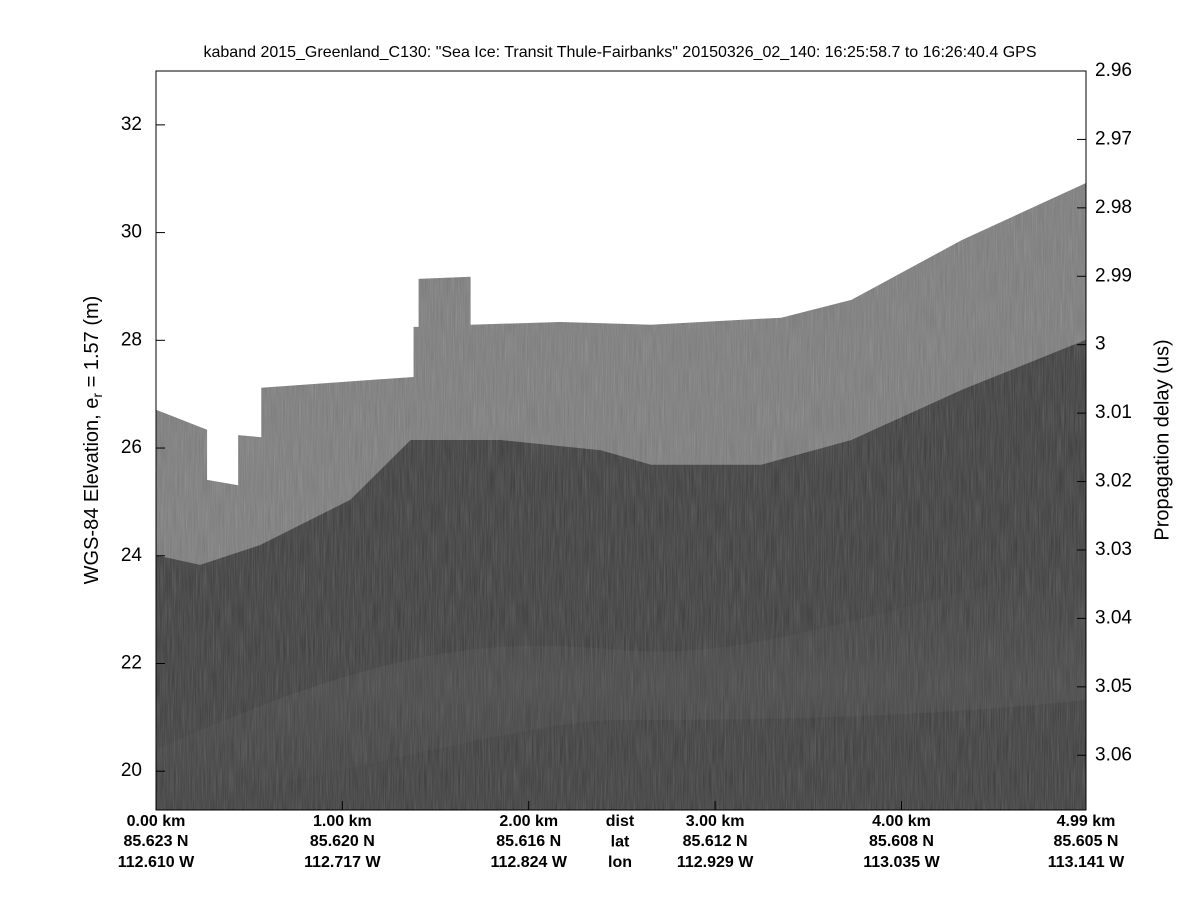  I want to click on y2-tick-label: 2.96, so click(1113, 70).